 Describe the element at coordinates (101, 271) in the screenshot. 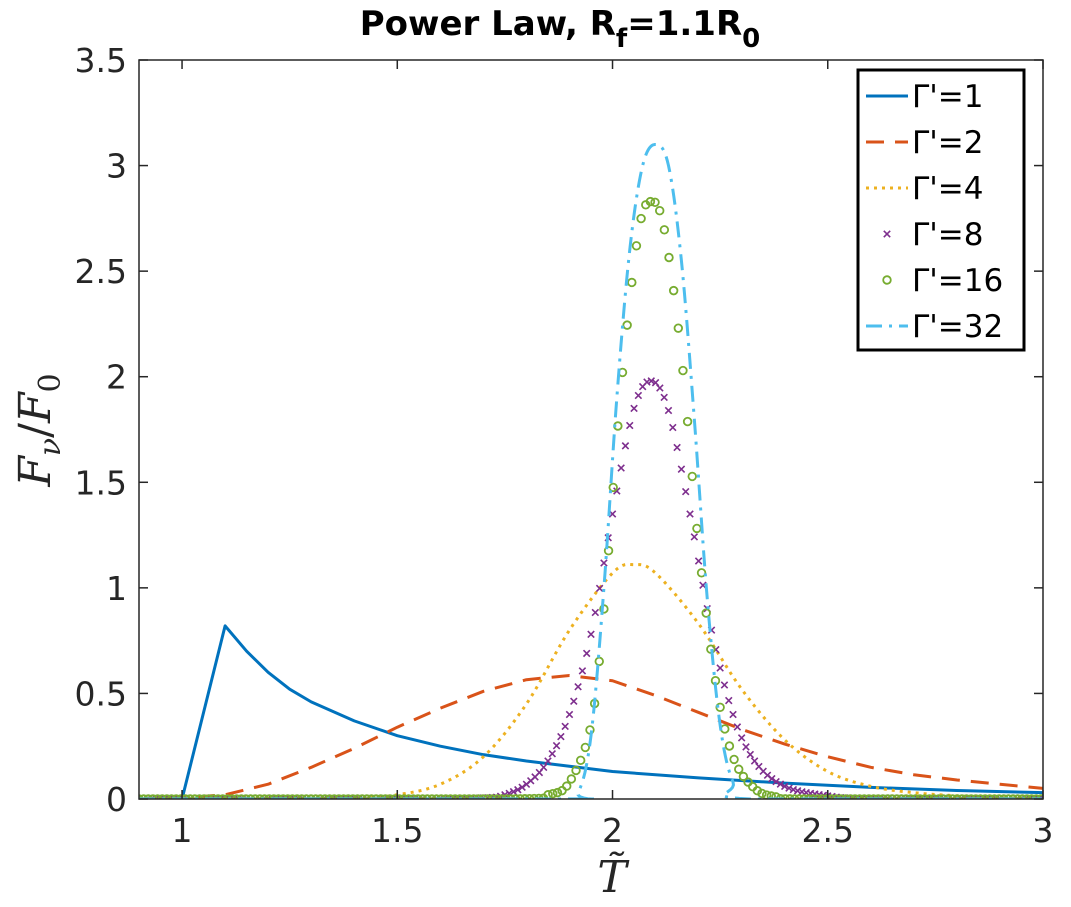

I see `y-tick-label: 2.5` at that location.